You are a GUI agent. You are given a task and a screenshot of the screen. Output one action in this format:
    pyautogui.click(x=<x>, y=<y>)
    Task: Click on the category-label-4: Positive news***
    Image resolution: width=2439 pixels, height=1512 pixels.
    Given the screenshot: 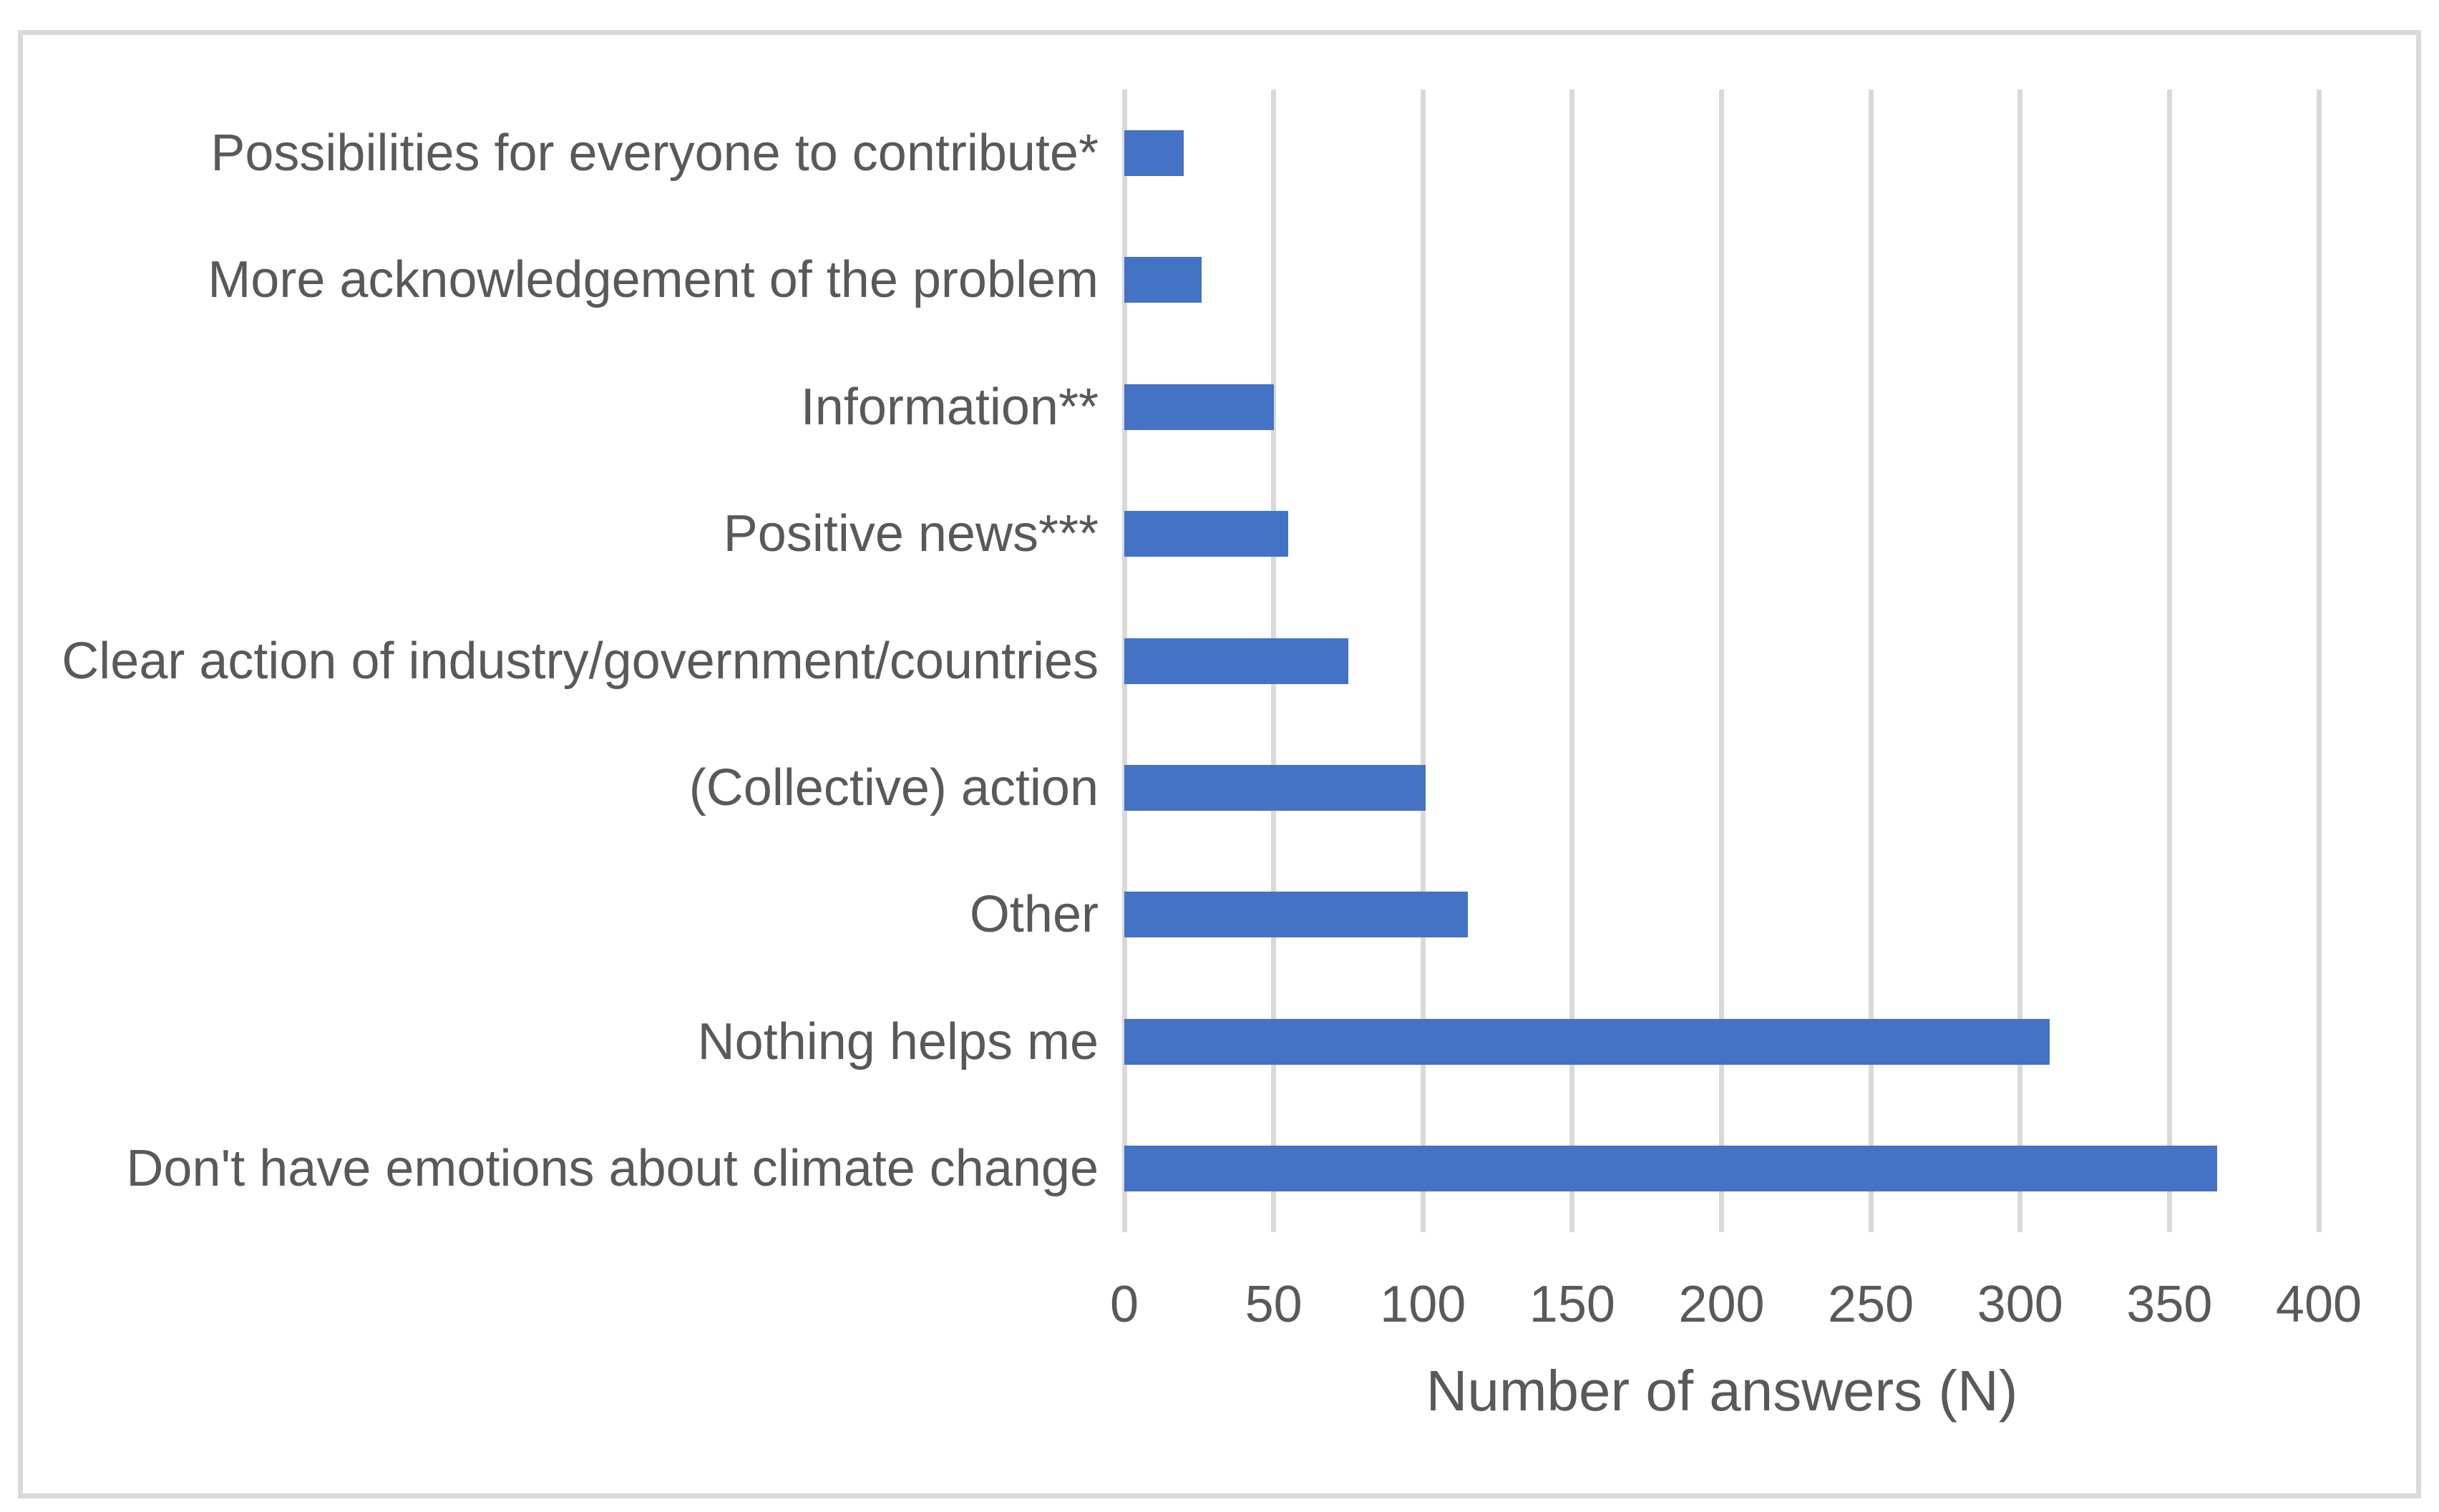 What is the action you would take?
    pyautogui.click(x=911, y=534)
    